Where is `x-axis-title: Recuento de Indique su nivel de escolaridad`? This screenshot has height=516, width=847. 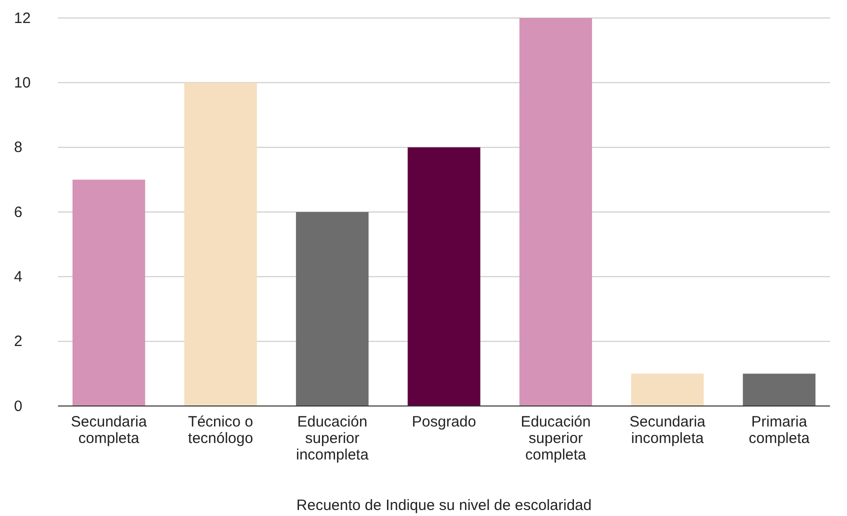
x-axis-title: Recuento de Indique su nivel de escolaridad is located at coordinates (444, 505).